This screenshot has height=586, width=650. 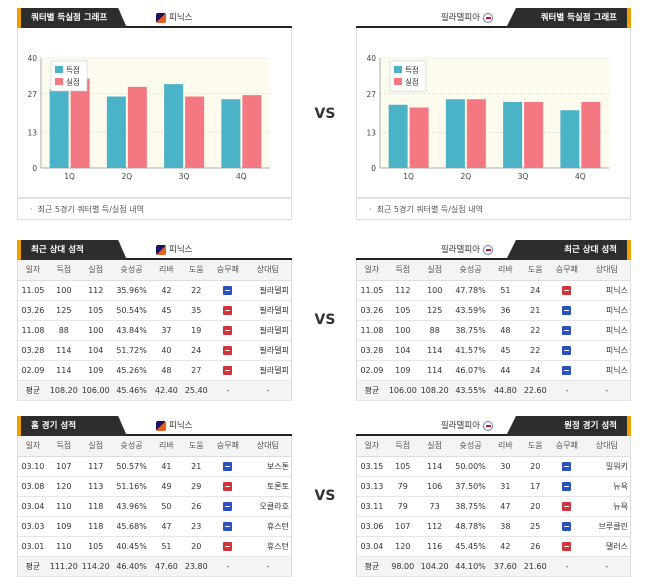 I want to click on table-cell: 112, so click(x=434, y=526).